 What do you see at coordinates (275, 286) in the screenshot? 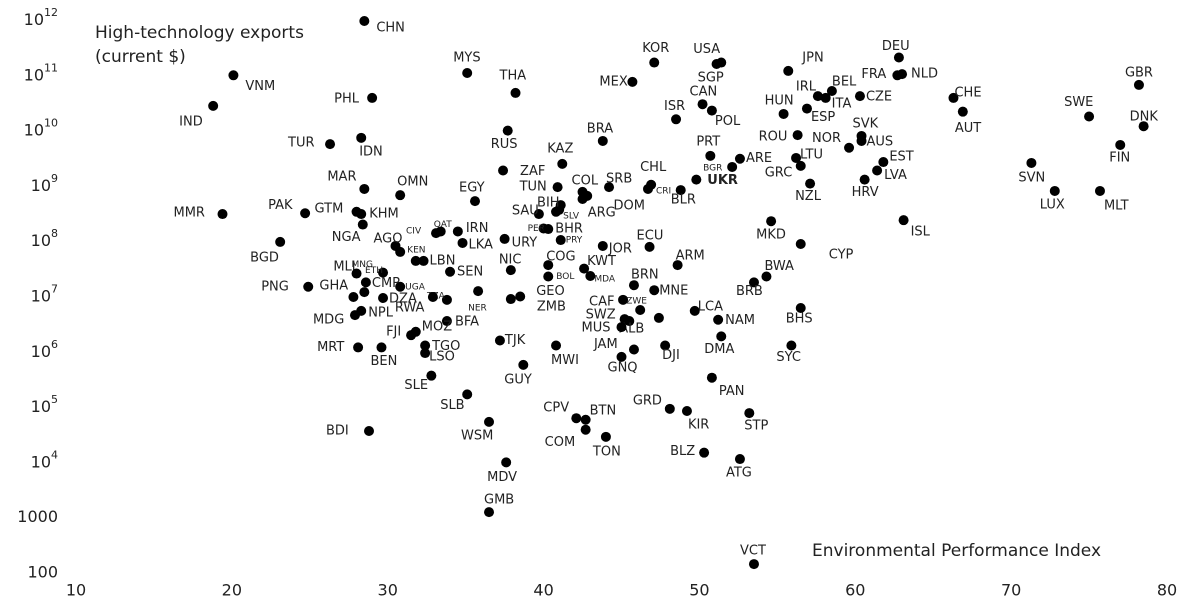
I see `point-label: PNG` at bounding box center [275, 286].